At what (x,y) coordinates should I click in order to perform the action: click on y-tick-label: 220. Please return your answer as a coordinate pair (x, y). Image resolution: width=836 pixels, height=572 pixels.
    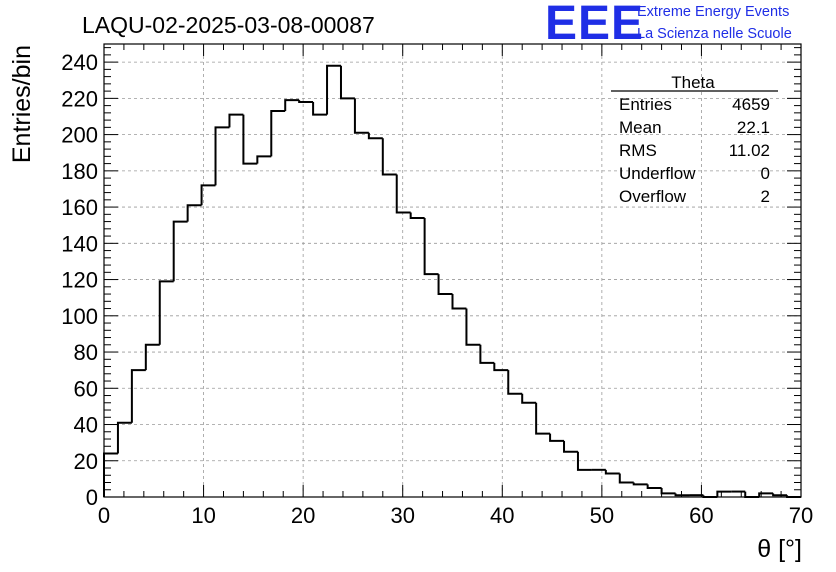
    Looking at the image, I should click on (79, 98).